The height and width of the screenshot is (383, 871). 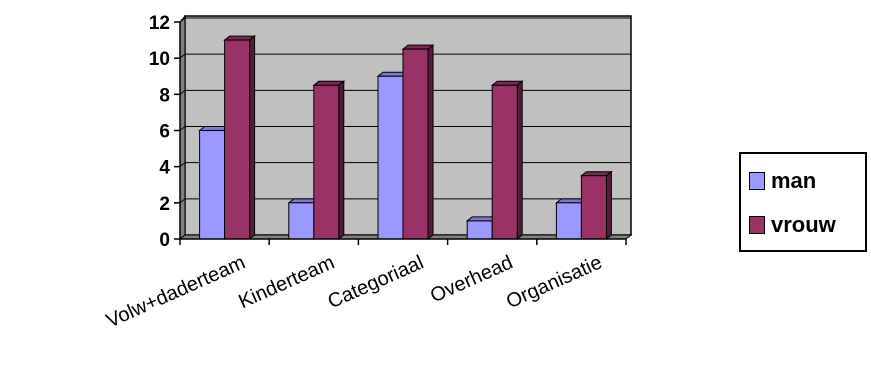 What do you see at coordinates (376, 282) in the screenshot?
I see `x-tick-label: Categoriaal` at bounding box center [376, 282].